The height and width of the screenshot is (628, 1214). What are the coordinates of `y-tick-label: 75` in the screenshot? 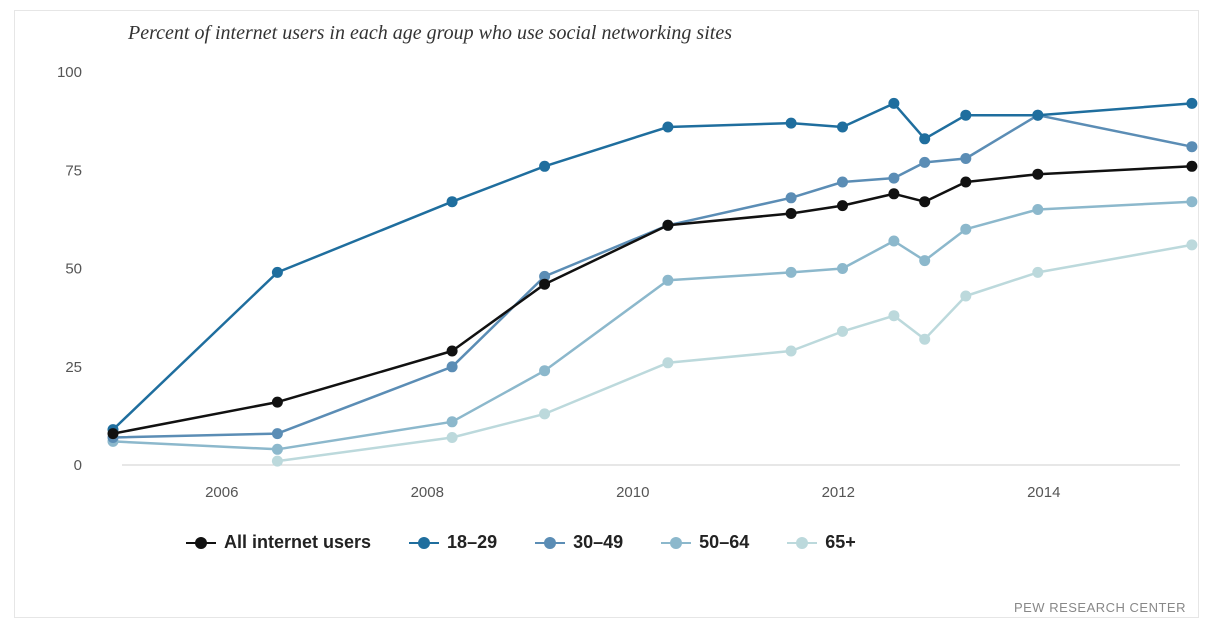 It's located at (73, 170).